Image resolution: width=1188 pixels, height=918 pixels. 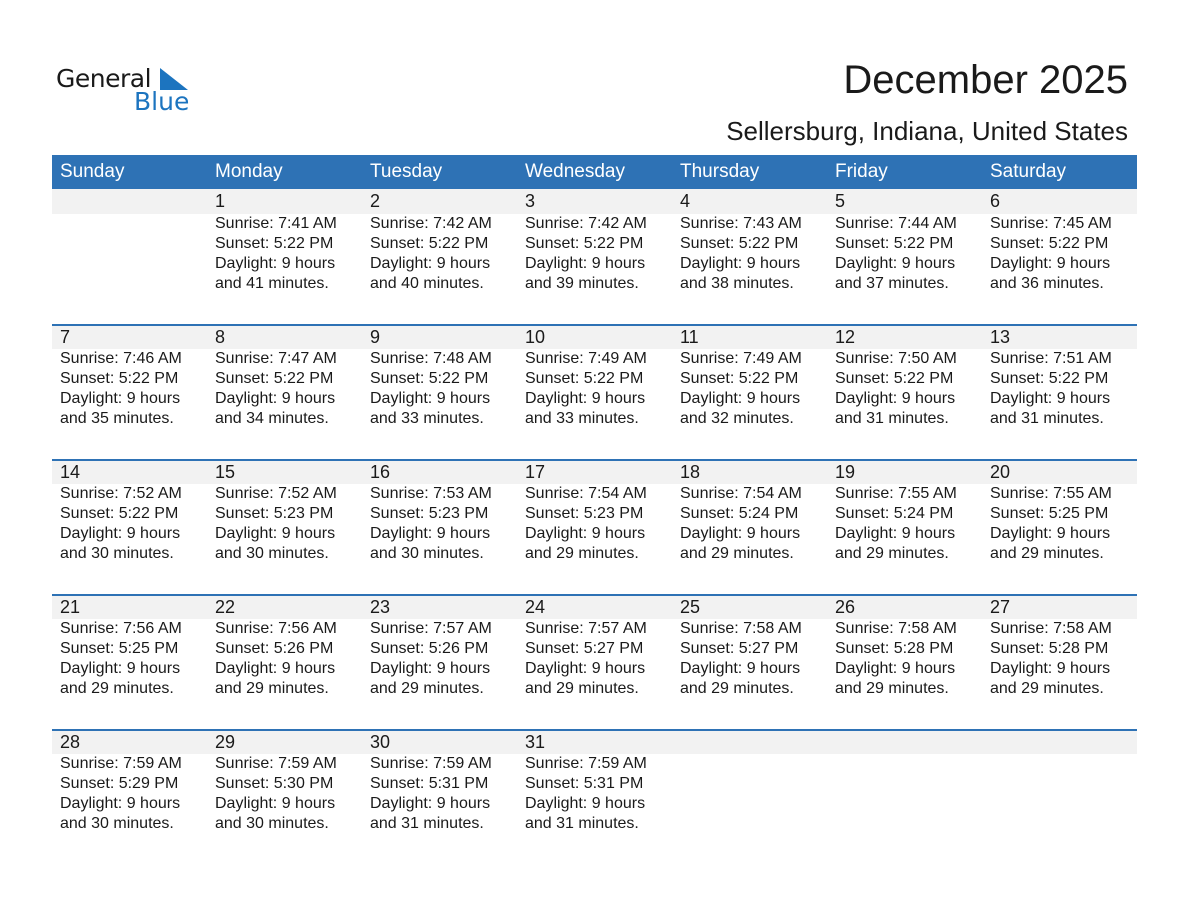 I want to click on sunrise-text: Sunrise: 7:51 AM, so click(x=1051, y=358).